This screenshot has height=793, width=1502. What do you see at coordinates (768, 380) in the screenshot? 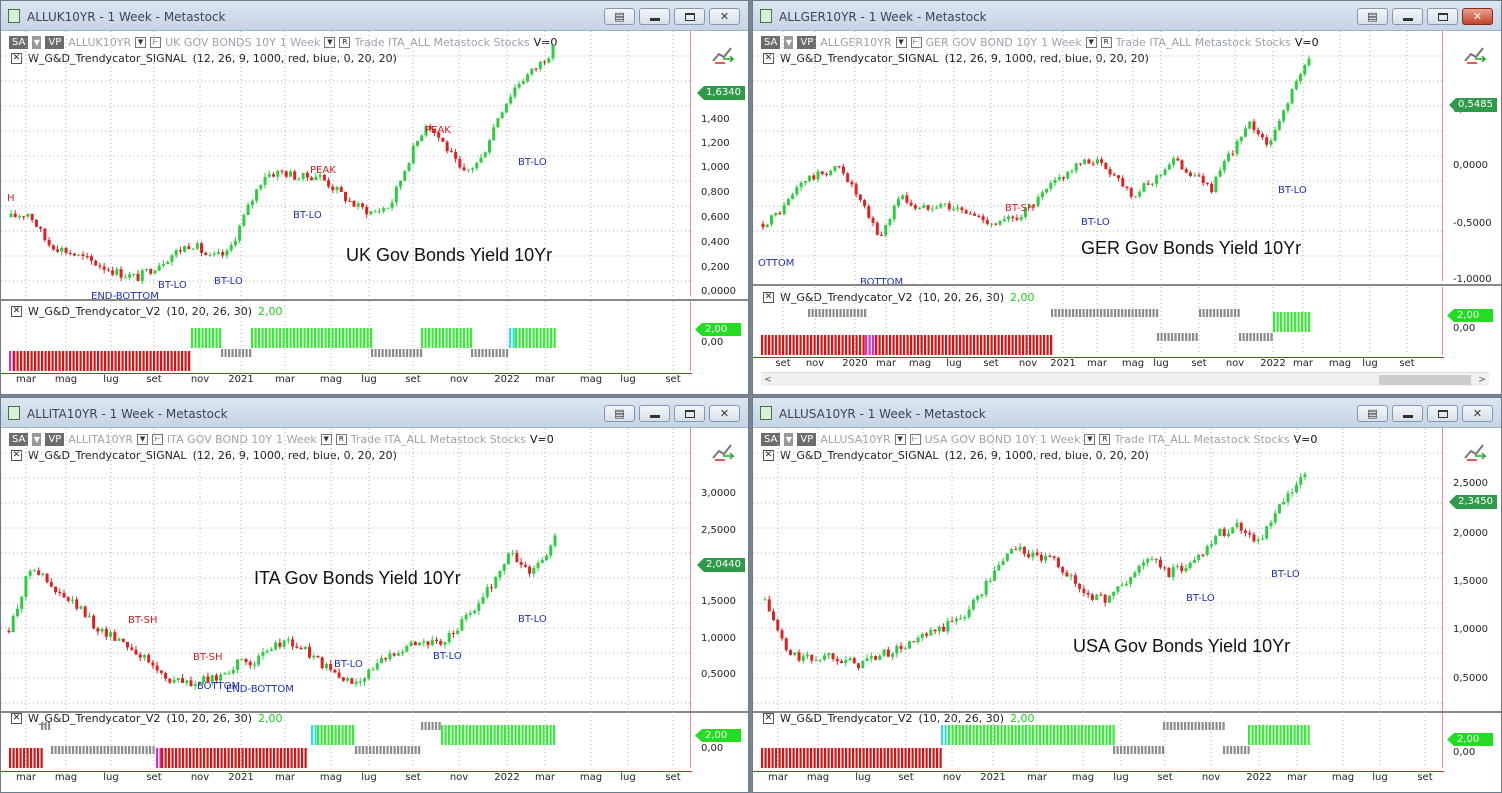
I see `scroll-left-icon: <` at bounding box center [768, 380].